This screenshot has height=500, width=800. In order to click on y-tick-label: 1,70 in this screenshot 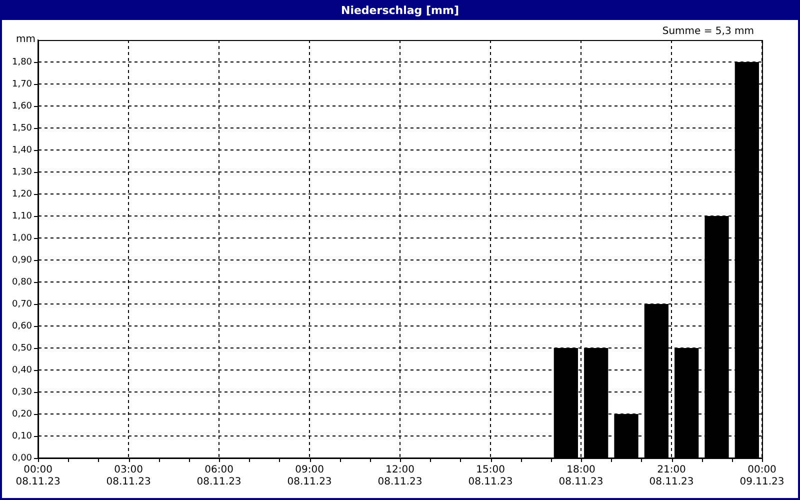, I will do `click(22, 84)`.